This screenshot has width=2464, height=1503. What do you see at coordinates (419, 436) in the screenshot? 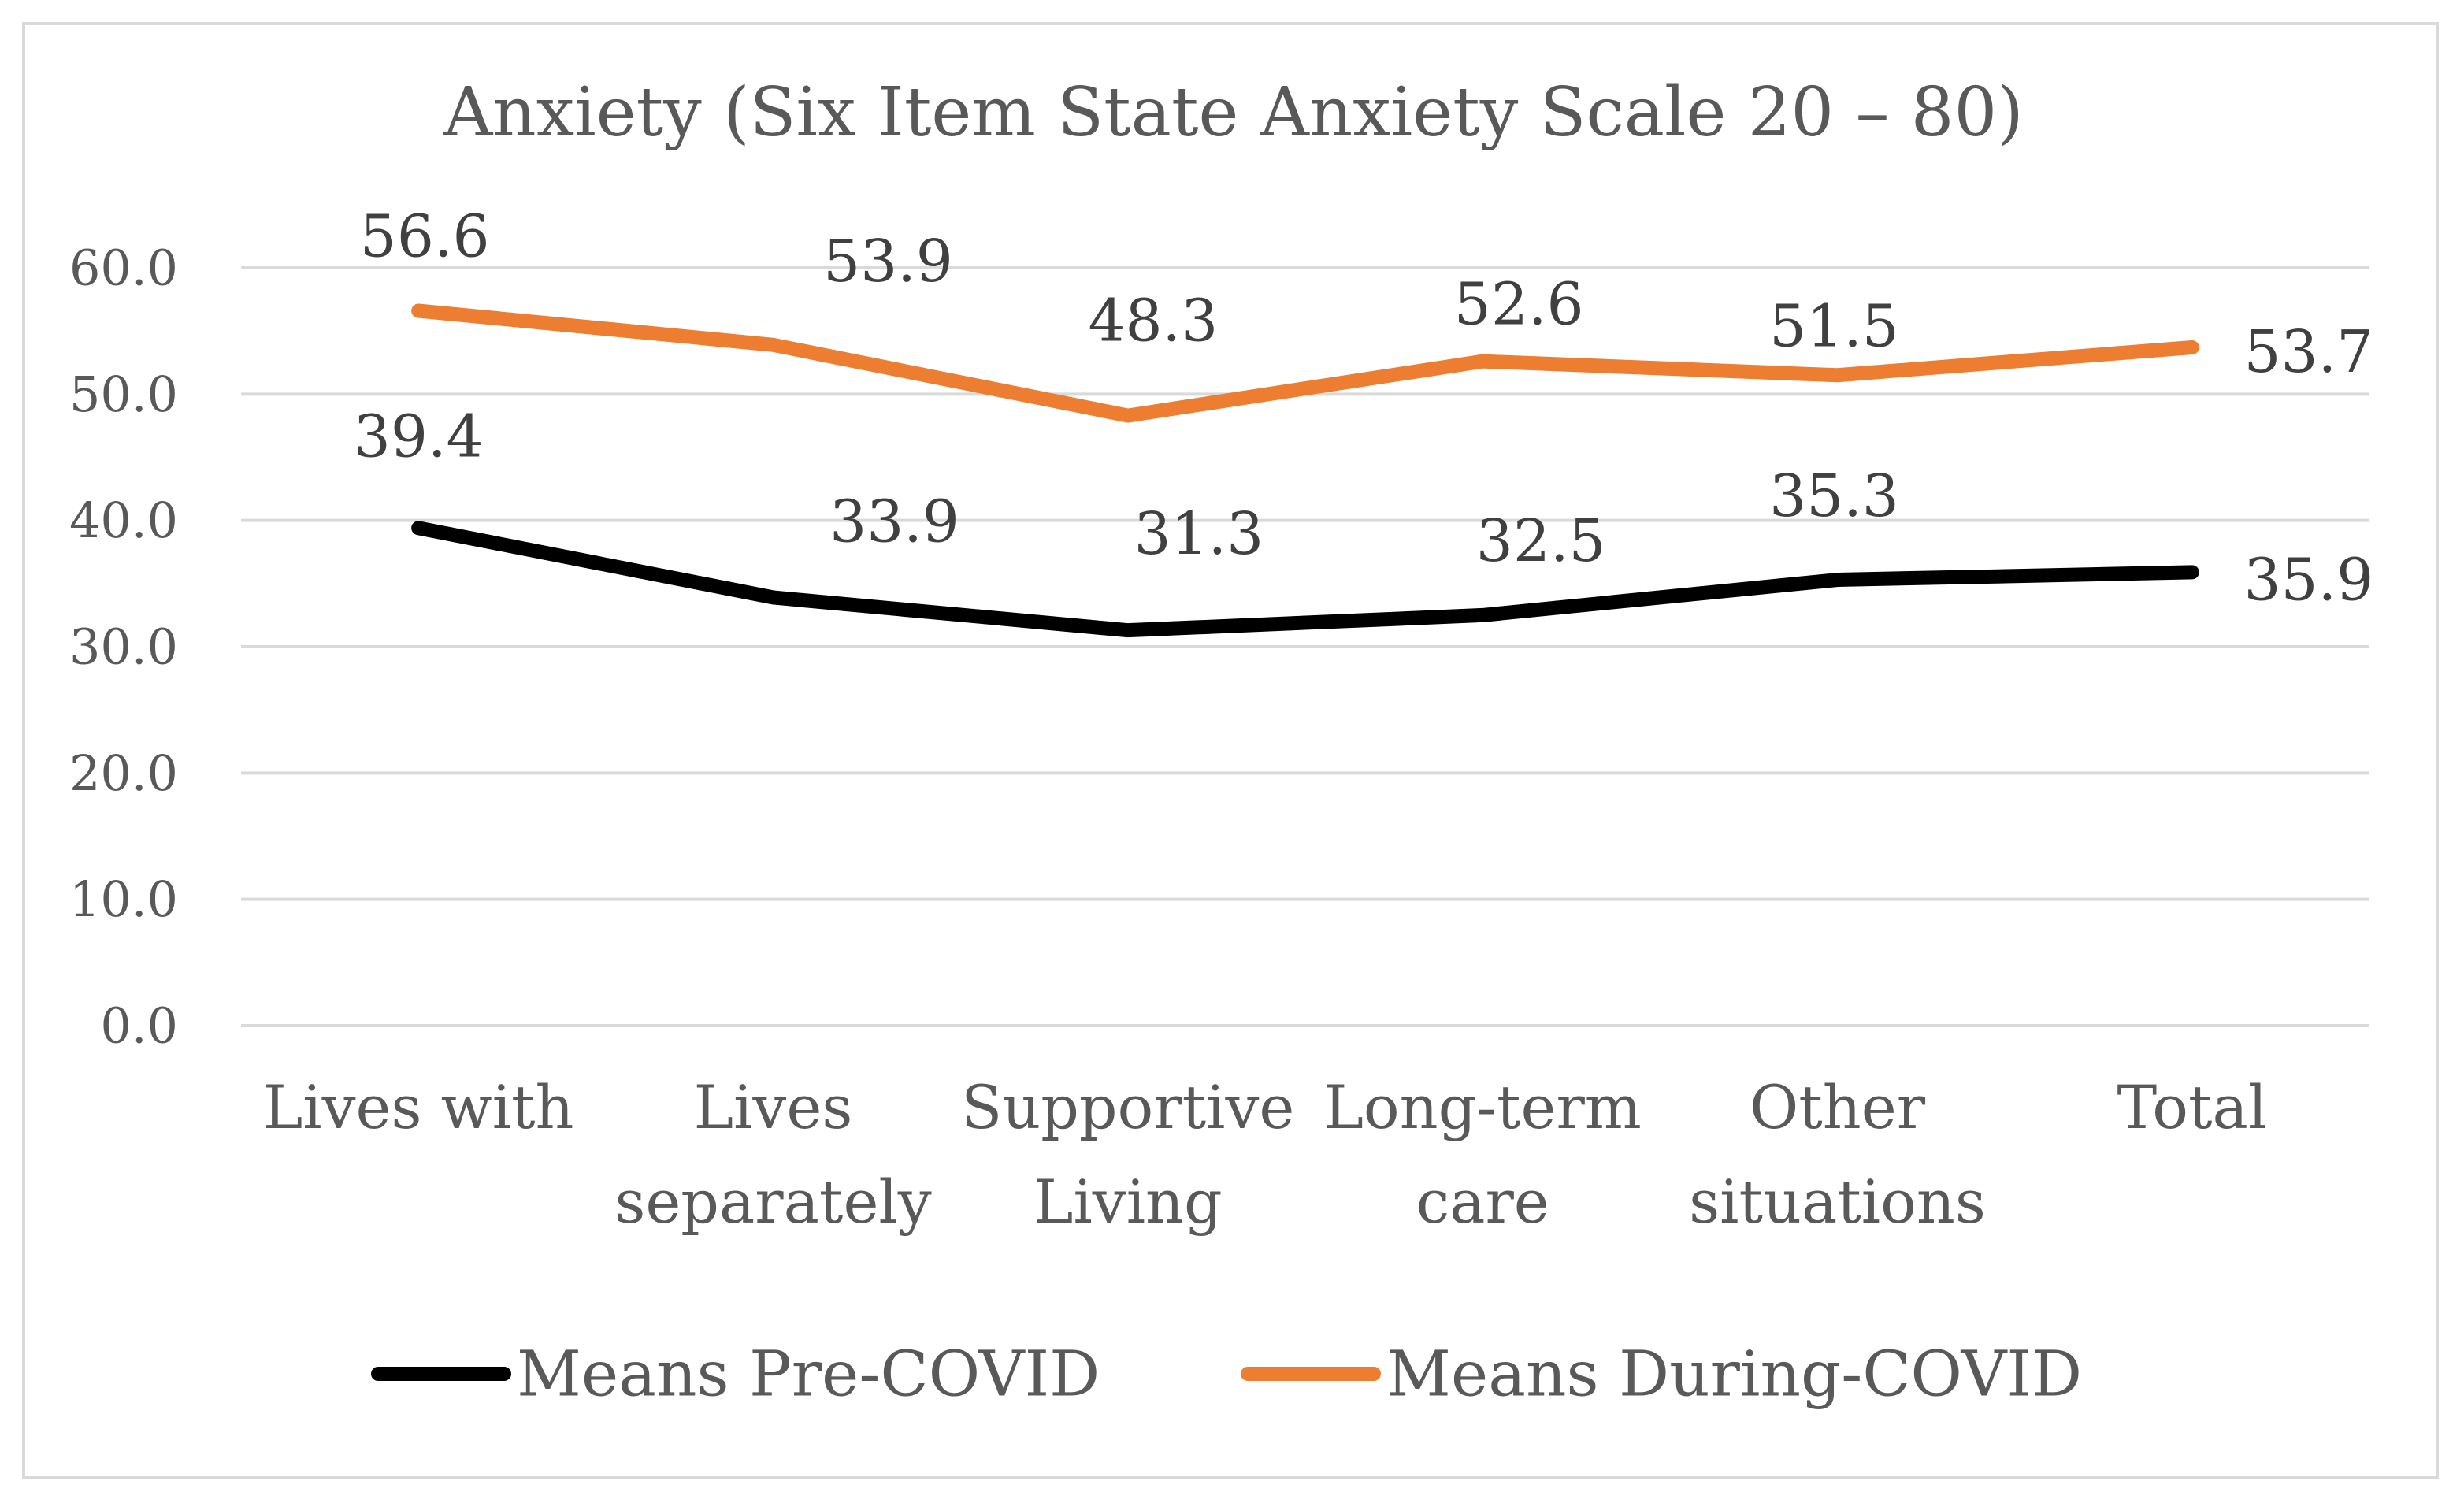
I see `data-label: 39.4` at bounding box center [419, 436].